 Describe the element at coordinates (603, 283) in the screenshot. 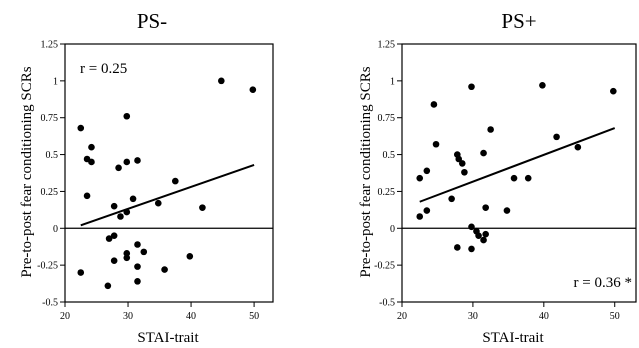

I see `correlation-annotation: r = 0.36 *` at that location.